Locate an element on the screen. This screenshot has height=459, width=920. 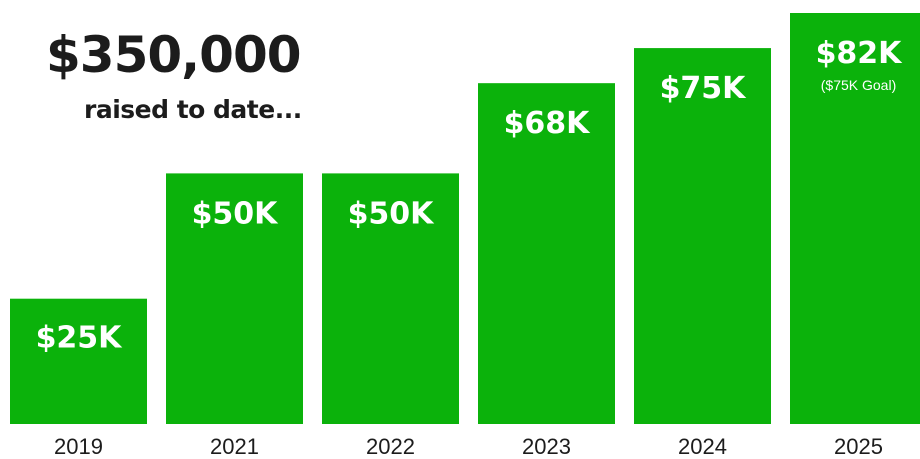
bar-2025 is located at coordinates (855, 218).